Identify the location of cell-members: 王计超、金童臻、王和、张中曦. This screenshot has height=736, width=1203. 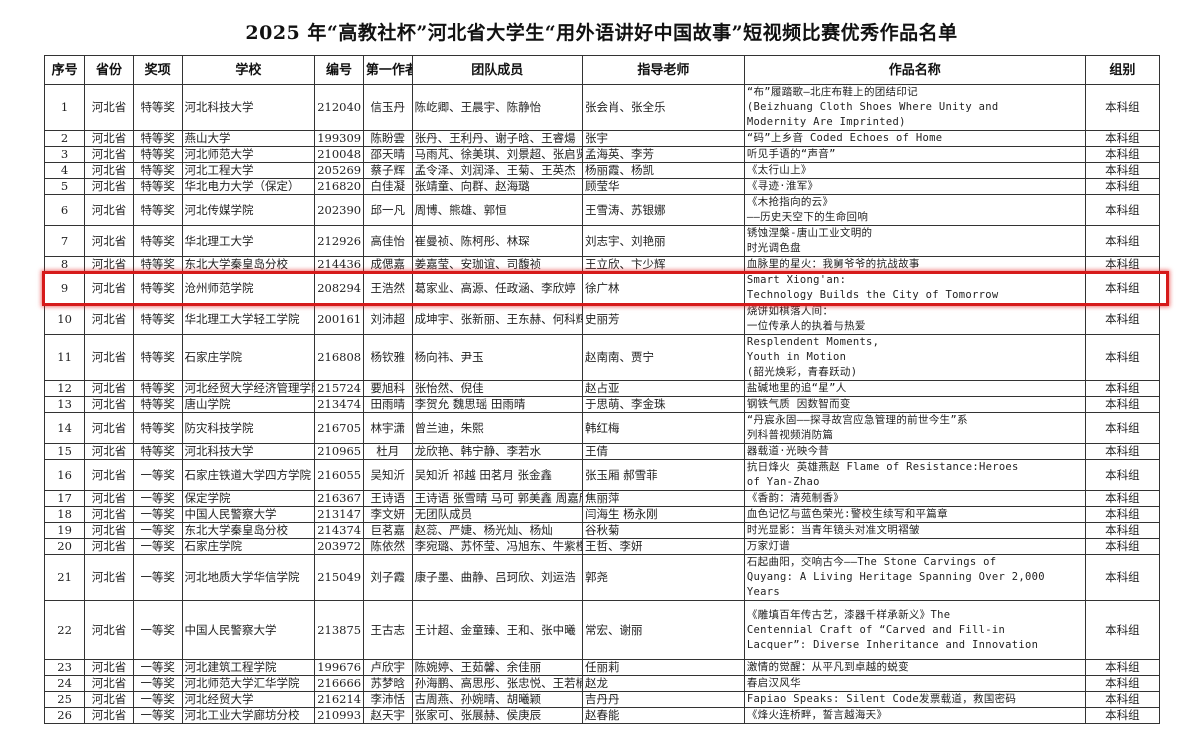
(497, 630).